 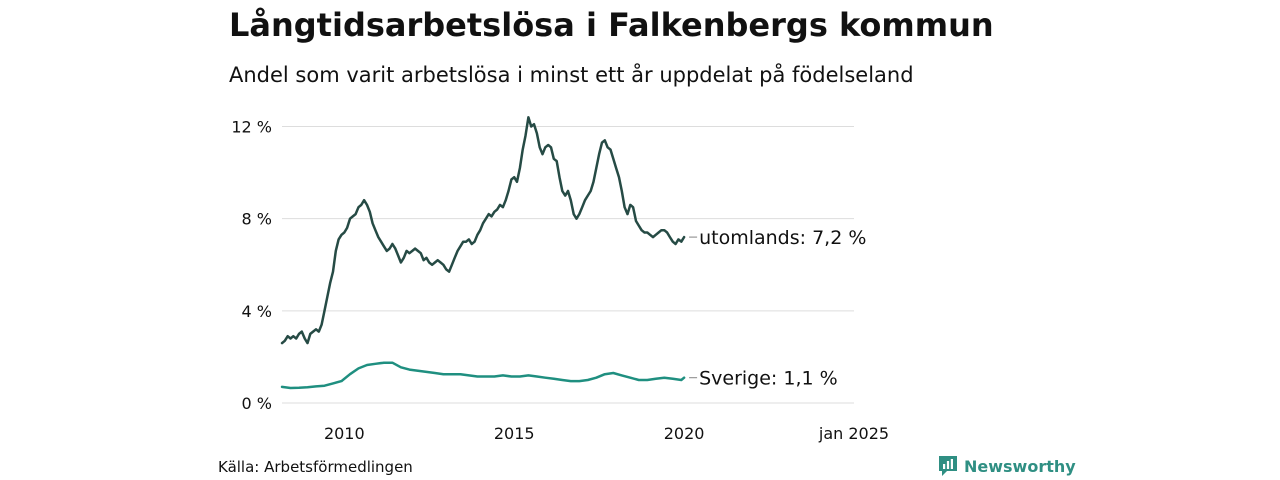 I want to click on x-tick-label: 2010, so click(x=344, y=433).